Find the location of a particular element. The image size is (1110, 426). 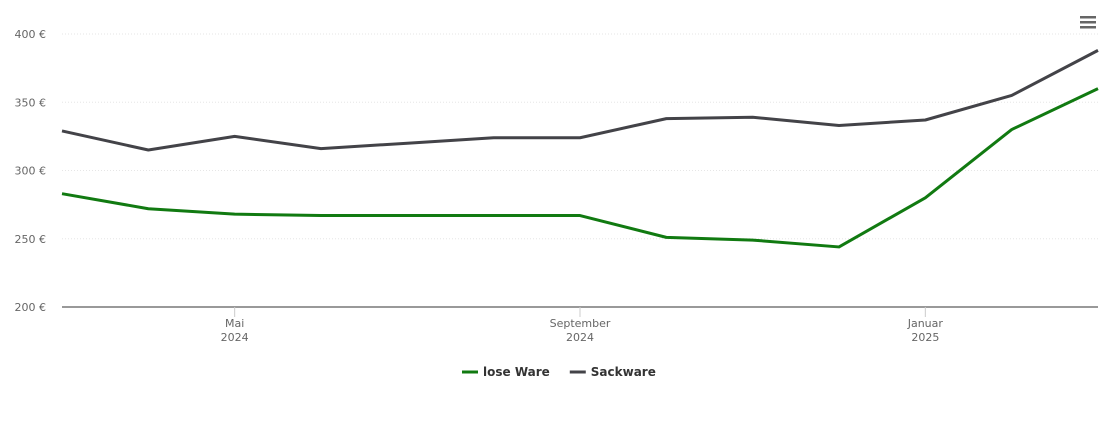

x-tick-year: 2025 is located at coordinates (925, 337).